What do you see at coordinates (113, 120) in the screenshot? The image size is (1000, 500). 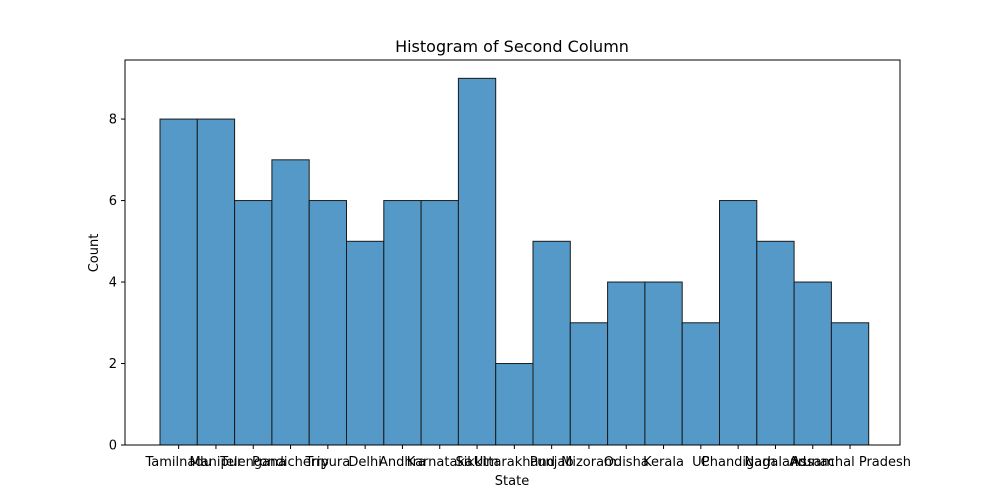 I see `y-tick-label-4: 8` at bounding box center [113, 120].